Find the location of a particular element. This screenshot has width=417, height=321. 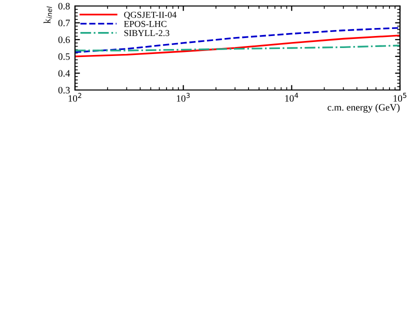

x-tick-label: 10$^{2}$ is located at coordinates (75, 97).